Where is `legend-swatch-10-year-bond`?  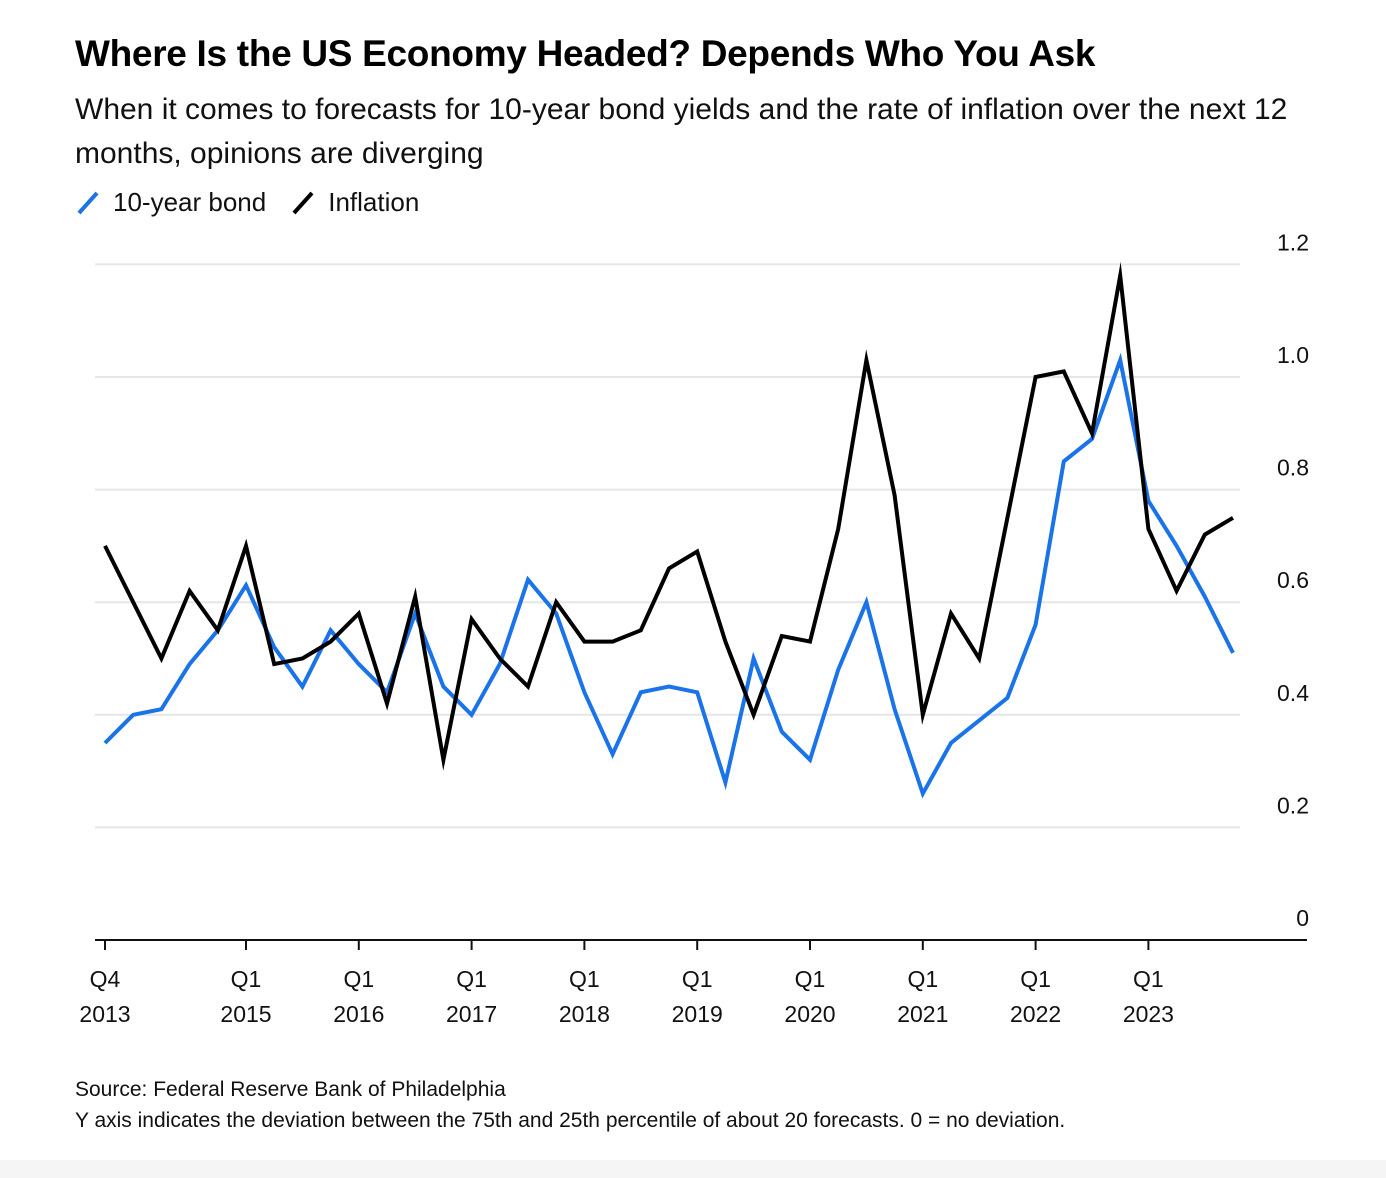
legend-swatch-10-year-bond is located at coordinates (88, 203).